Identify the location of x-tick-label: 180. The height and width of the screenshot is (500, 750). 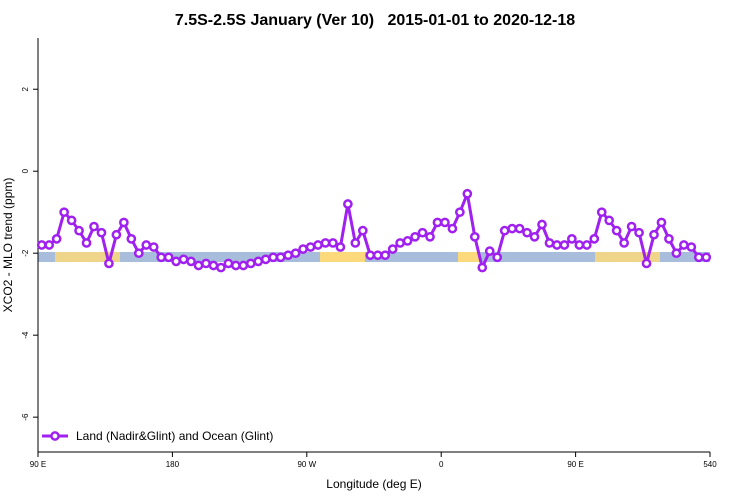
(173, 464).